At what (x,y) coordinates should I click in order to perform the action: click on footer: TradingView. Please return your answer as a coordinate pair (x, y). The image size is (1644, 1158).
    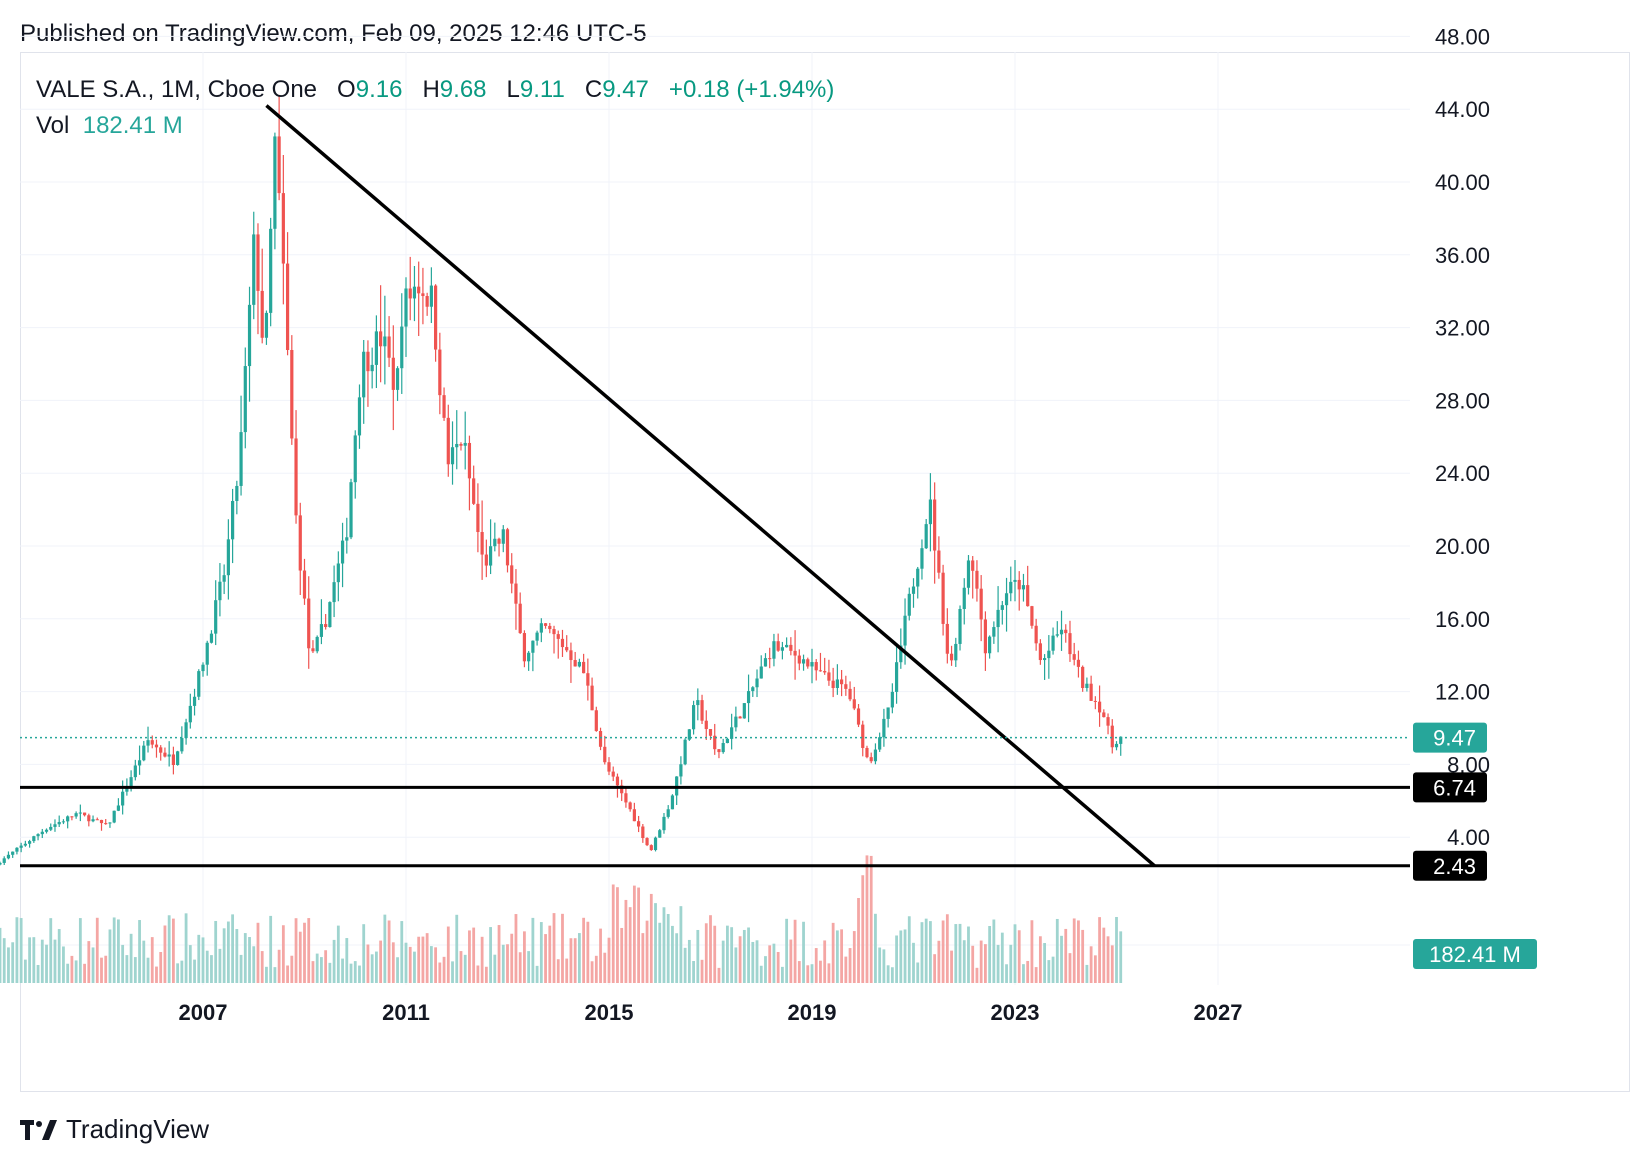
    Looking at the image, I should click on (114, 1129).